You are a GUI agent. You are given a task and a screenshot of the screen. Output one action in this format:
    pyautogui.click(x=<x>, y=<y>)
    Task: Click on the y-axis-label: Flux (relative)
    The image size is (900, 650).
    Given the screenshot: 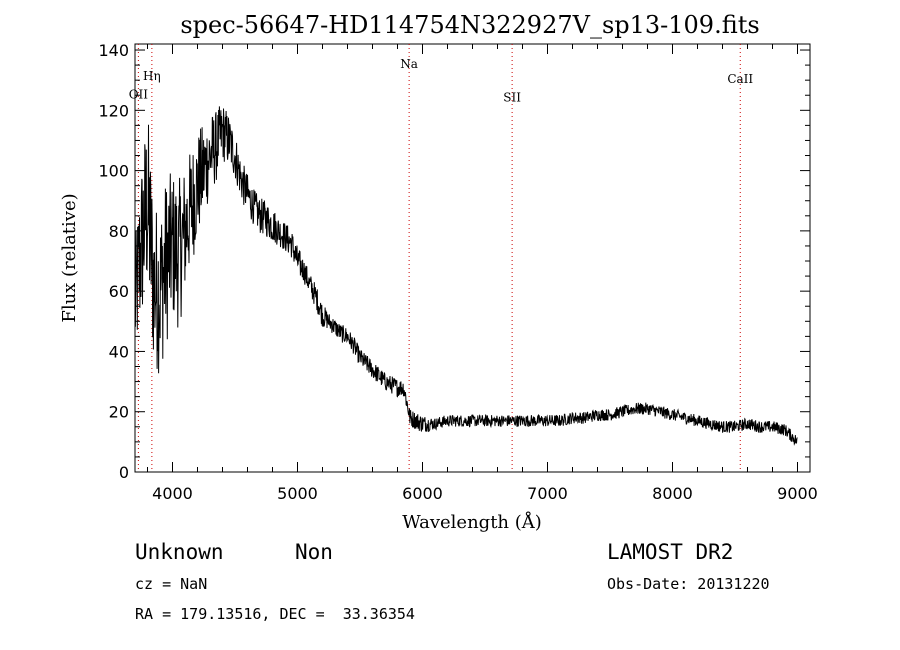 What is the action you would take?
    pyautogui.click(x=69, y=257)
    